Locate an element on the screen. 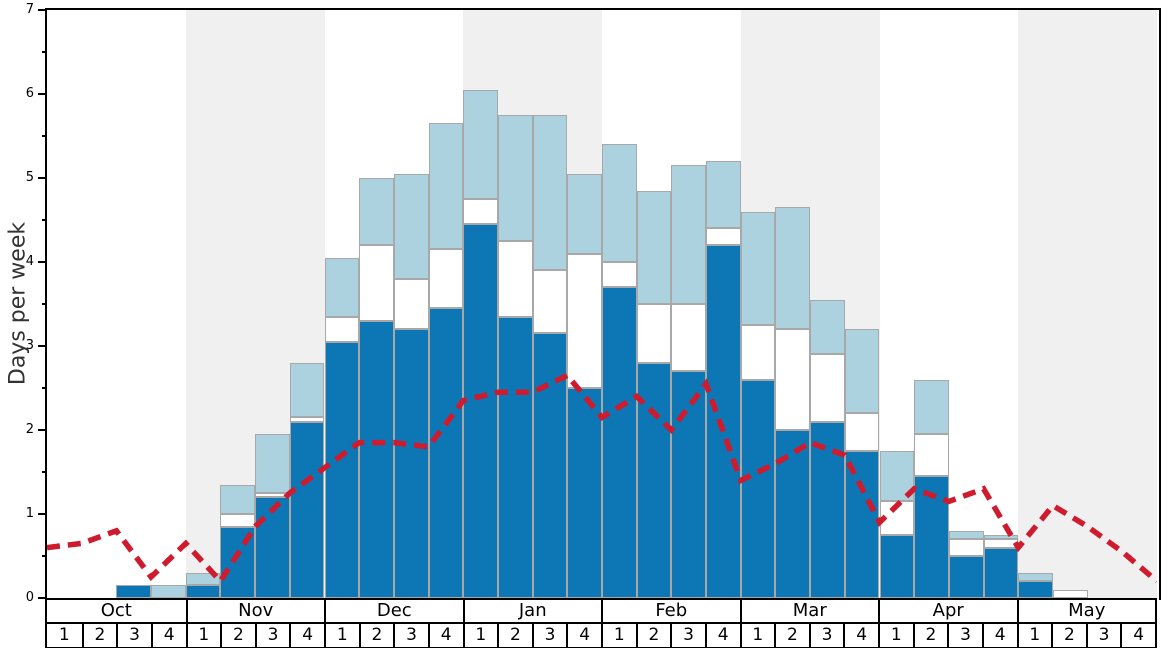  bar-Feb-wk3-light-blue-segment is located at coordinates (689, 234).